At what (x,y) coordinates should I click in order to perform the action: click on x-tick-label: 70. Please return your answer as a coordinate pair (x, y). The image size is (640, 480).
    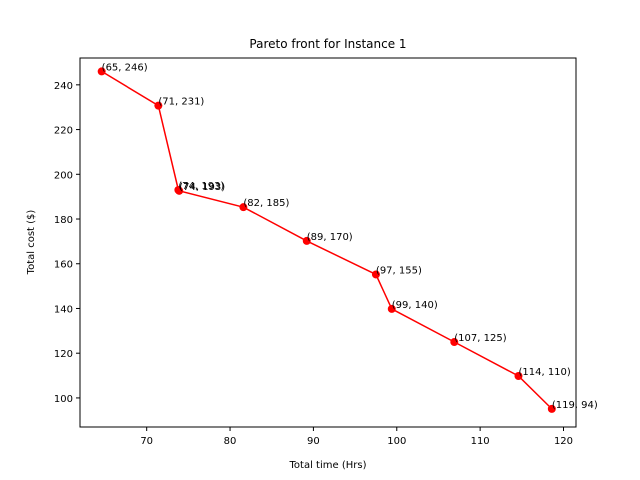
    Looking at the image, I should click on (146, 441).